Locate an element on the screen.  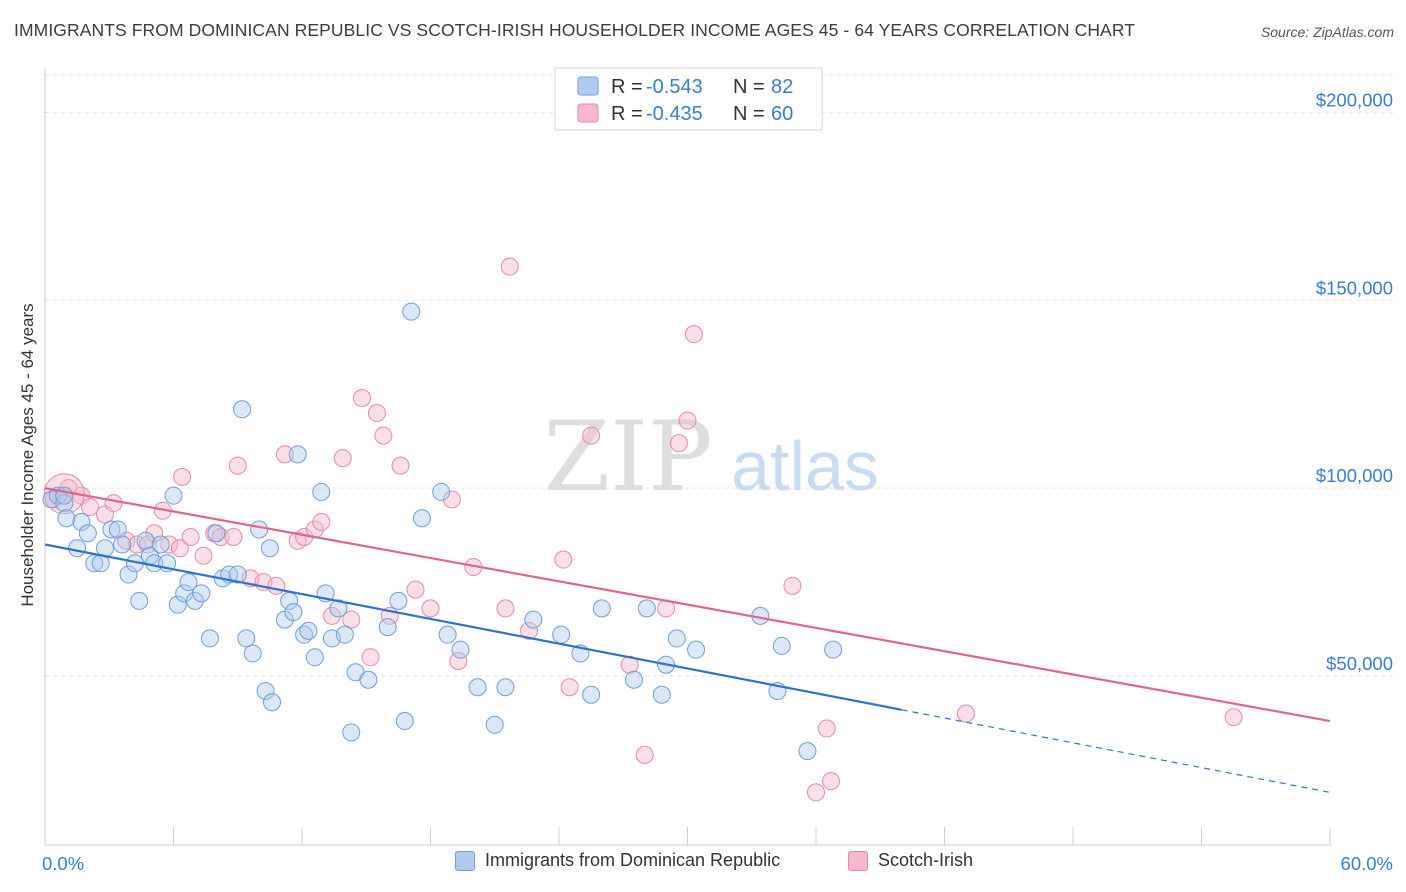
legend-n-value: 82 is located at coordinates (782, 87).